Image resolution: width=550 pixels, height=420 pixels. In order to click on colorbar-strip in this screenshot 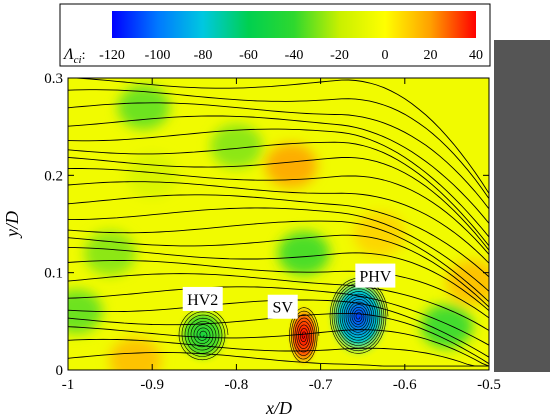, I will do `click(294, 24)`.